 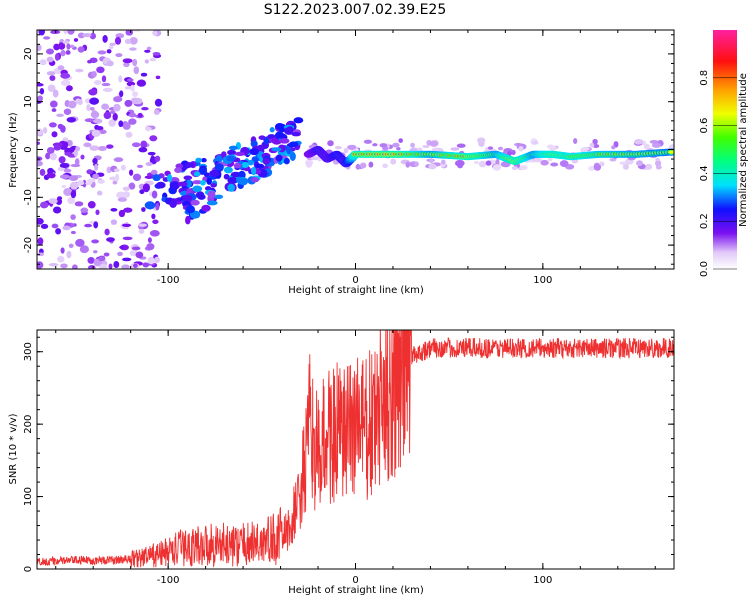 What do you see at coordinates (542, 580) in the screenshot?
I see `x-tick-label: 100` at bounding box center [542, 580].